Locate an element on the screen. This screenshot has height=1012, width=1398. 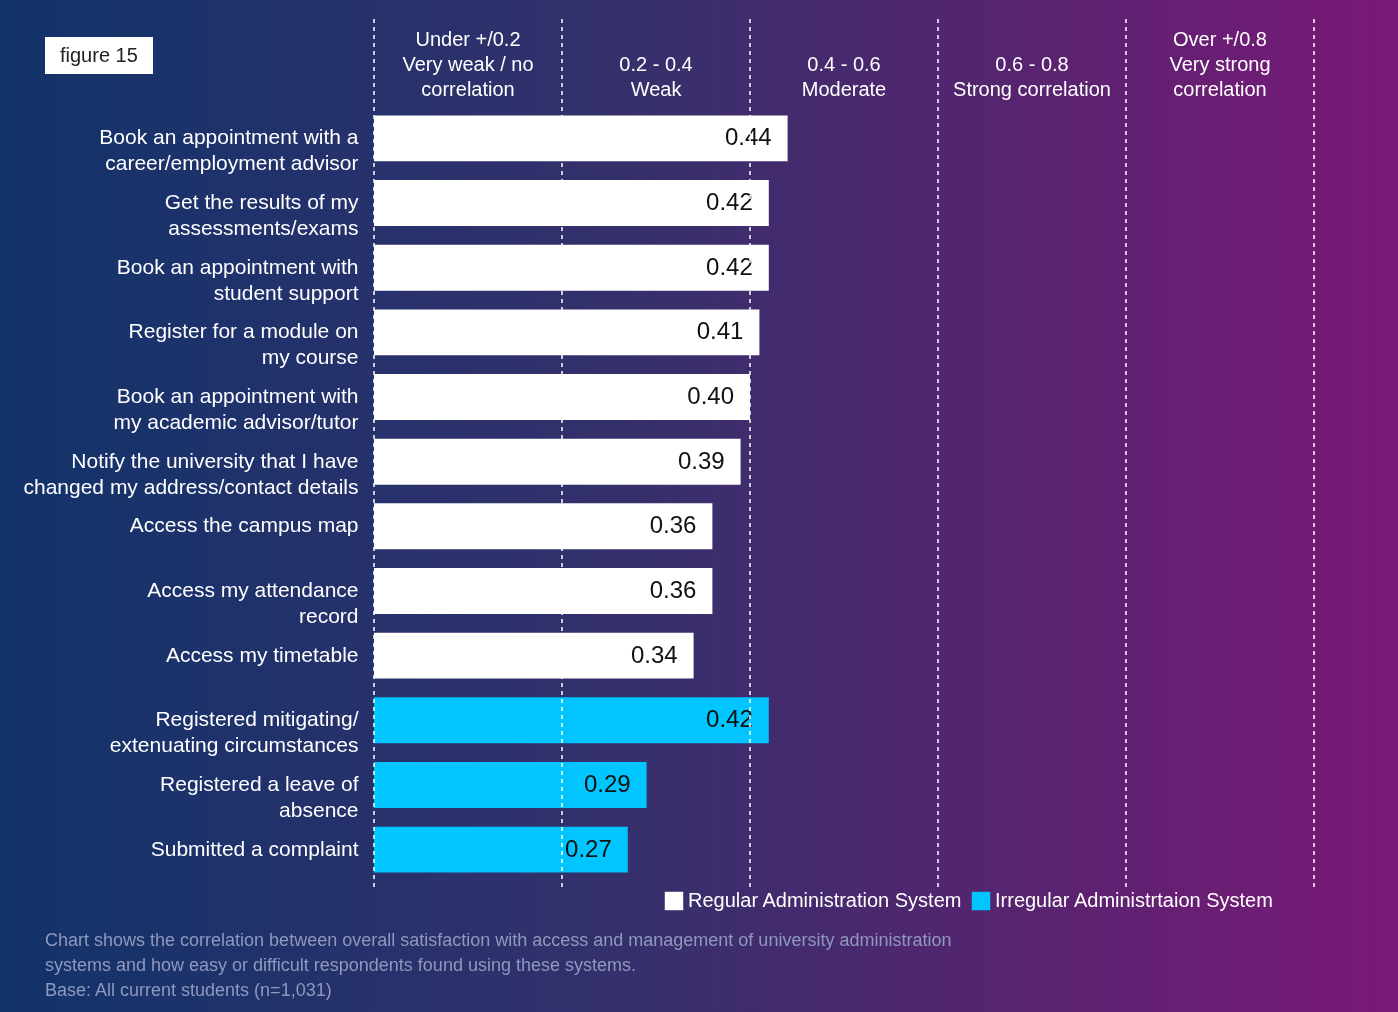
y-tick-label: Book an appointment with a career/employment advisor is located at coordinates (229, 150).